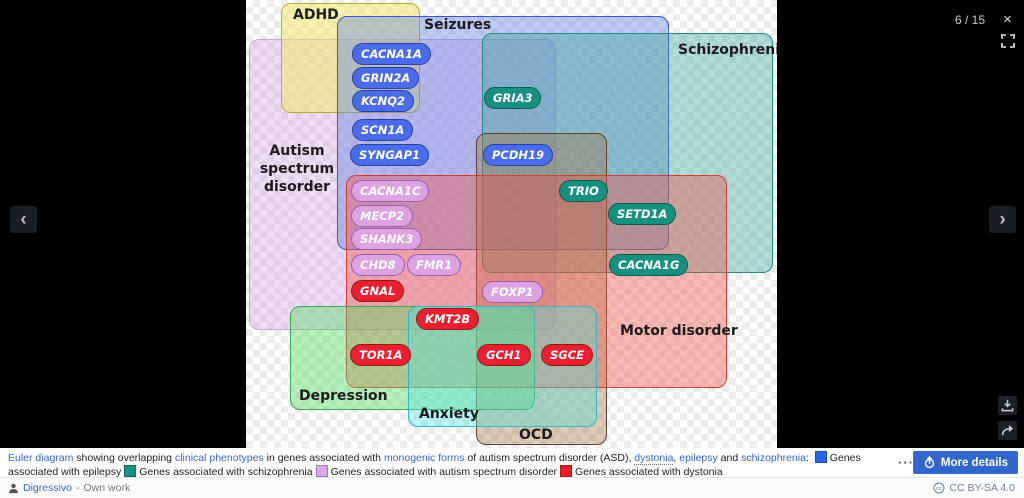 This screenshot has width=1024, height=498. Describe the element at coordinates (729, 458) in the screenshot. I see `caption-text-segment: and` at that location.